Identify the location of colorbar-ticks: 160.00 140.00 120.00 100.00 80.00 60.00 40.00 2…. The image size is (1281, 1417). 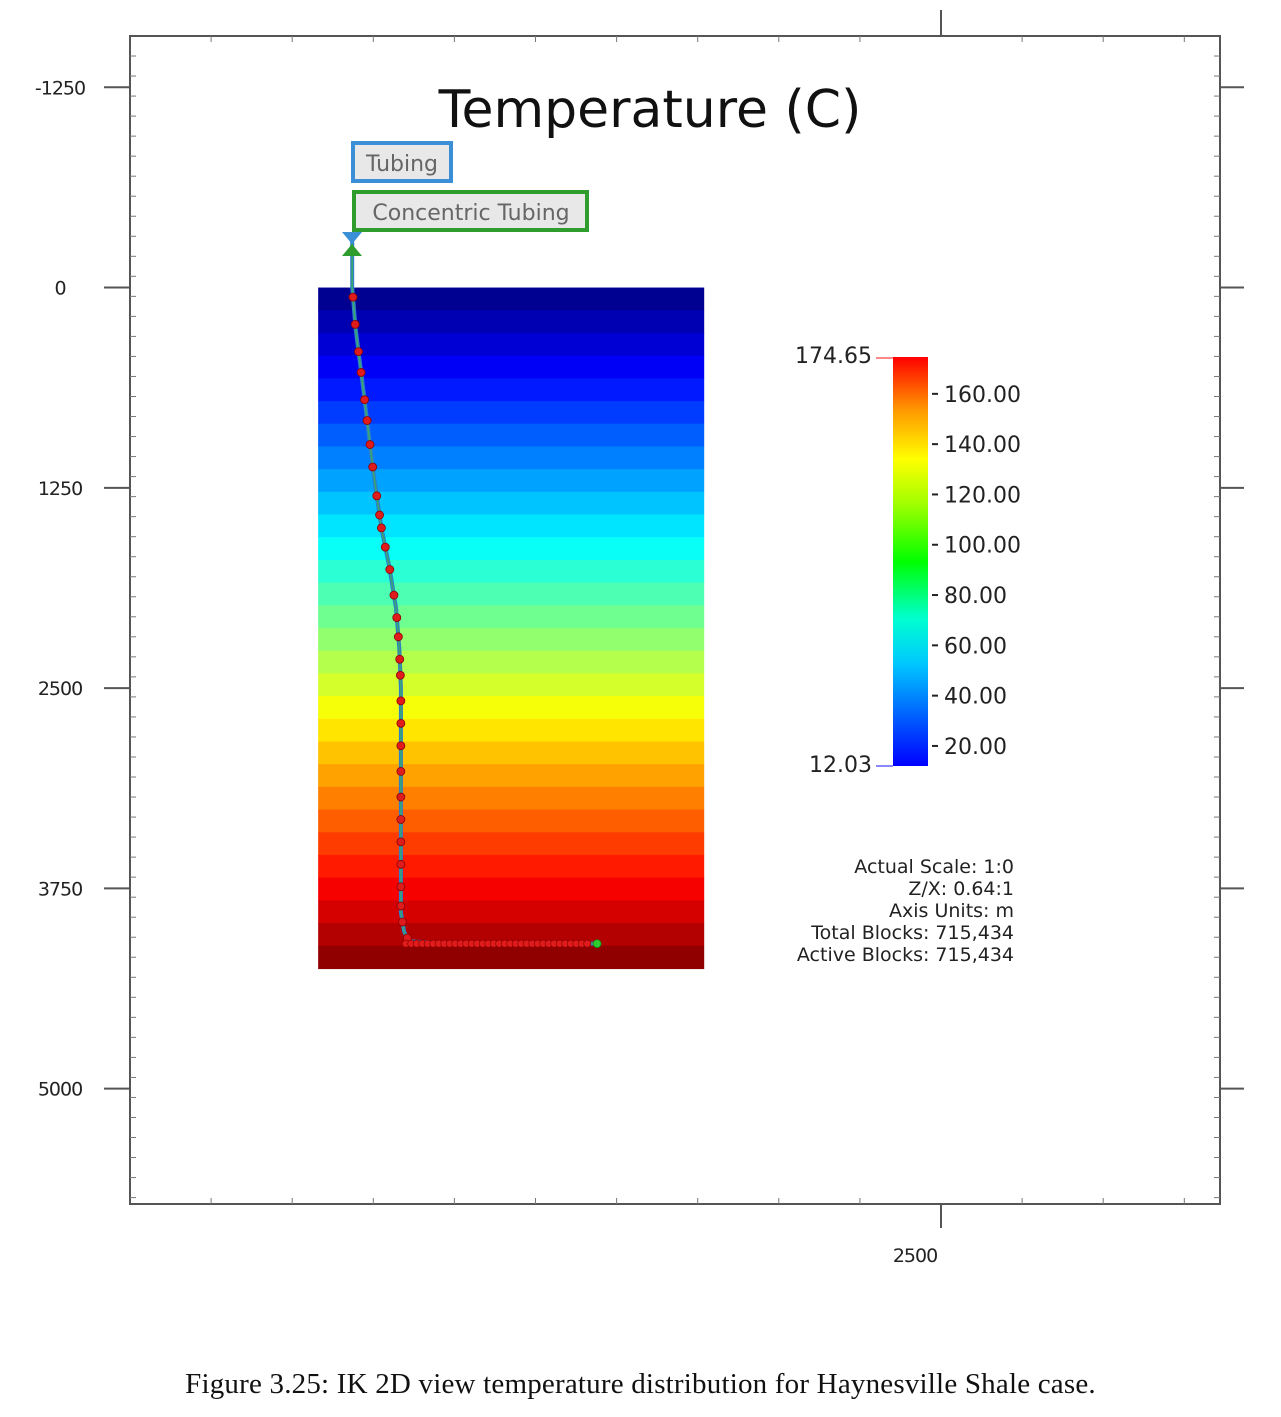
(976, 571).